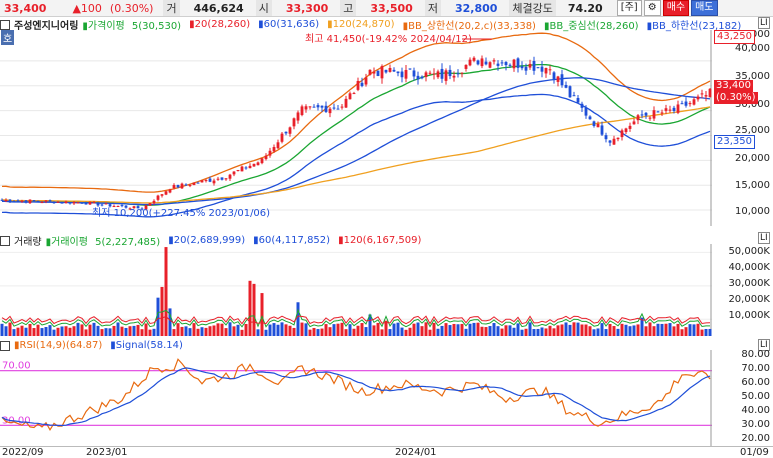  Describe the element at coordinates (676, 8) in the screenshot. I see `buy-button: 매수` at that location.